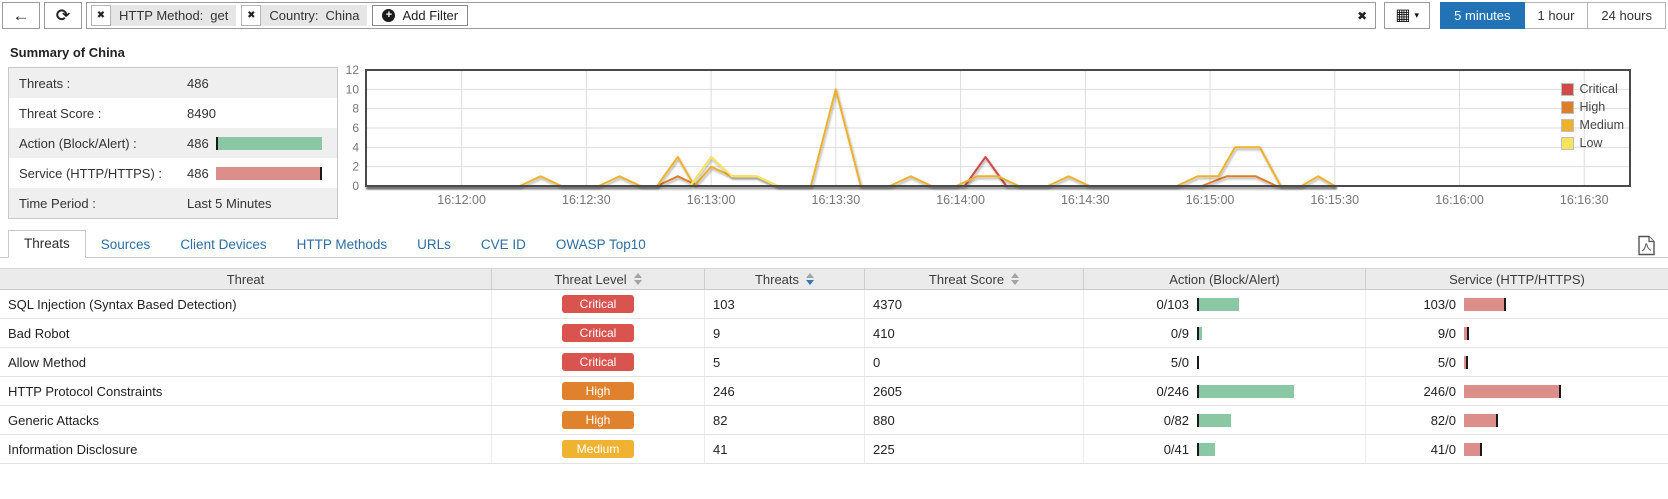 Image resolution: width=1668 pixels, height=499 pixels. Describe the element at coordinates (598, 279) in the screenshot. I see `column-header-threat-level: Threat Level` at that location.